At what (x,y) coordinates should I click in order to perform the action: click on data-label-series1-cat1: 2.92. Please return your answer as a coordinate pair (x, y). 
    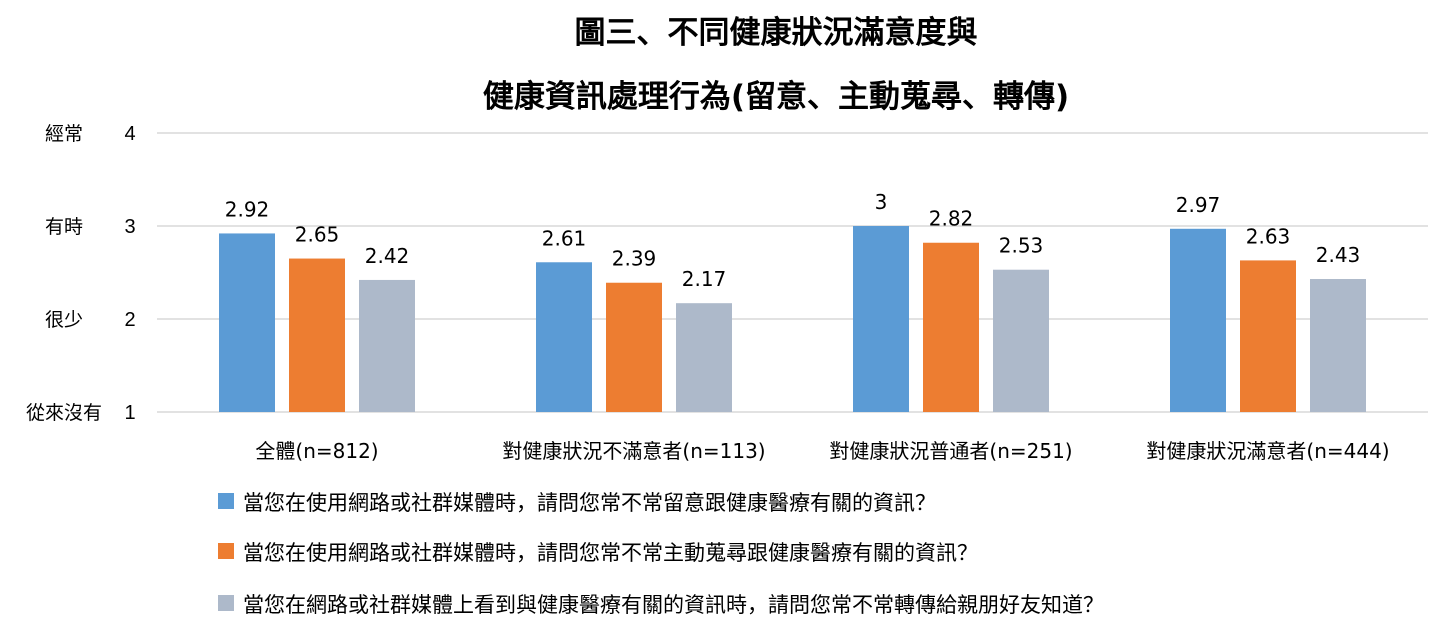
    Looking at the image, I should click on (247, 209).